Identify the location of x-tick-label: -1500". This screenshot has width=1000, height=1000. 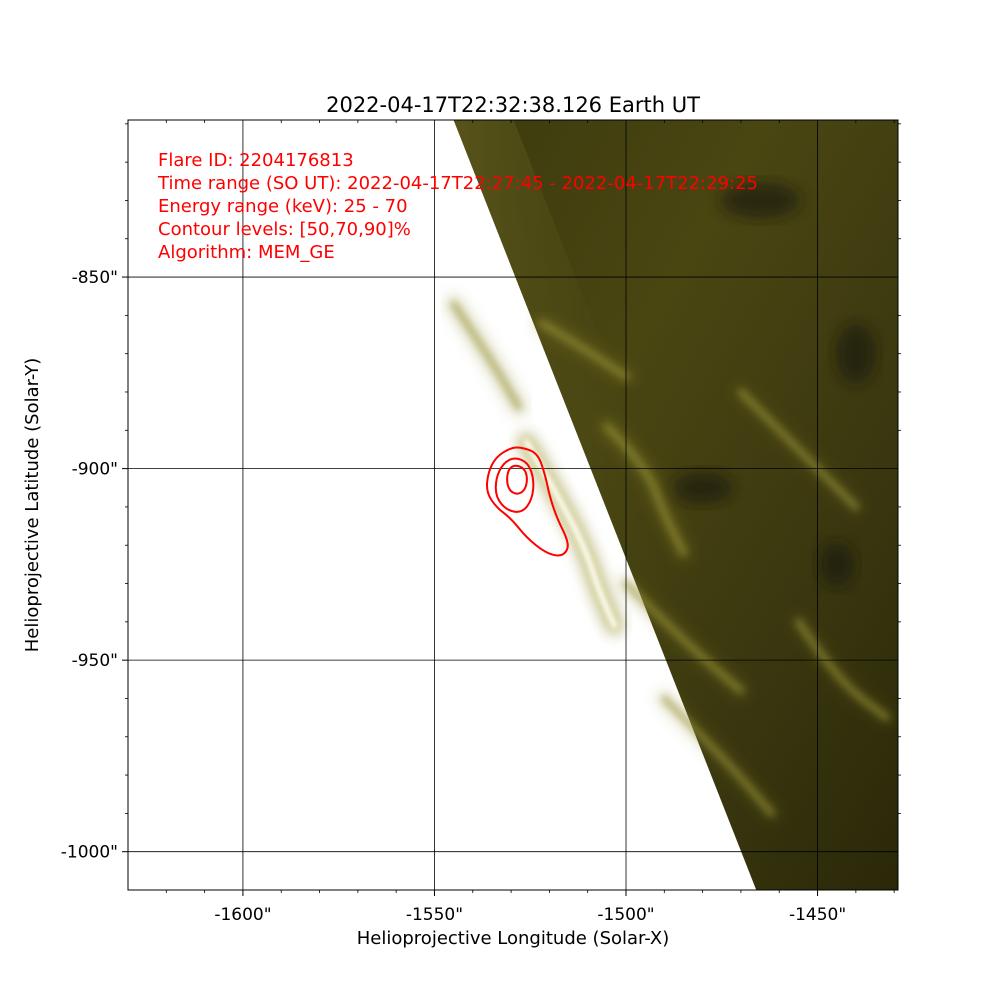
(625, 915).